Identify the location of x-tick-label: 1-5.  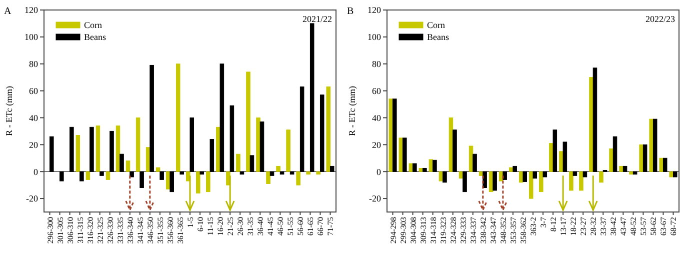
(190, 222).